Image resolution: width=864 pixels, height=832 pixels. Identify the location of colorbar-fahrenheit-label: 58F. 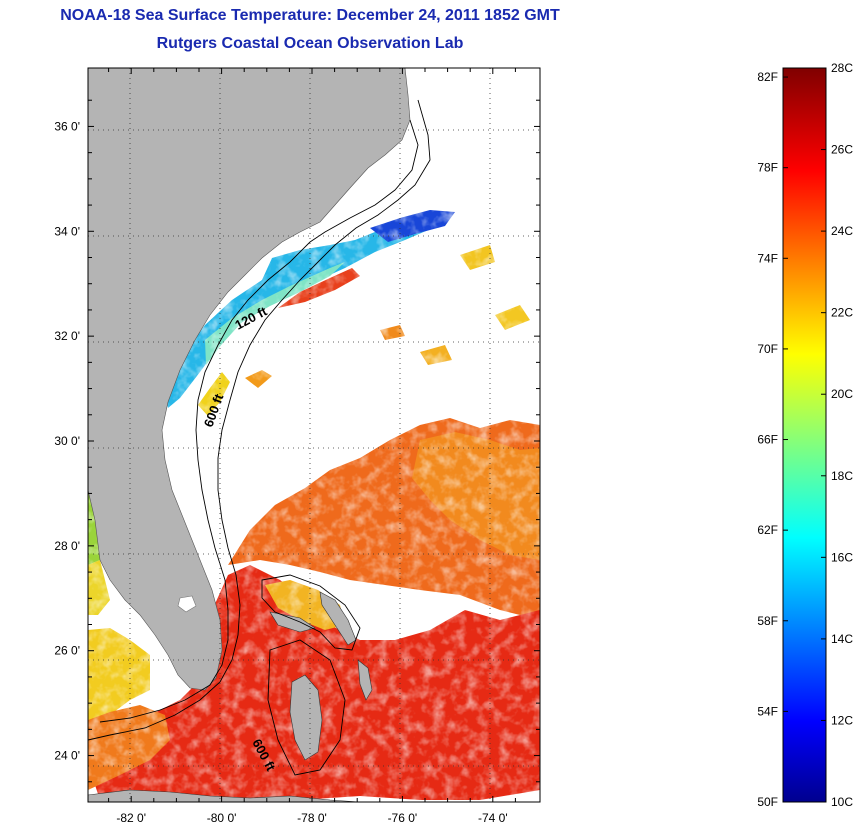
(767, 621).